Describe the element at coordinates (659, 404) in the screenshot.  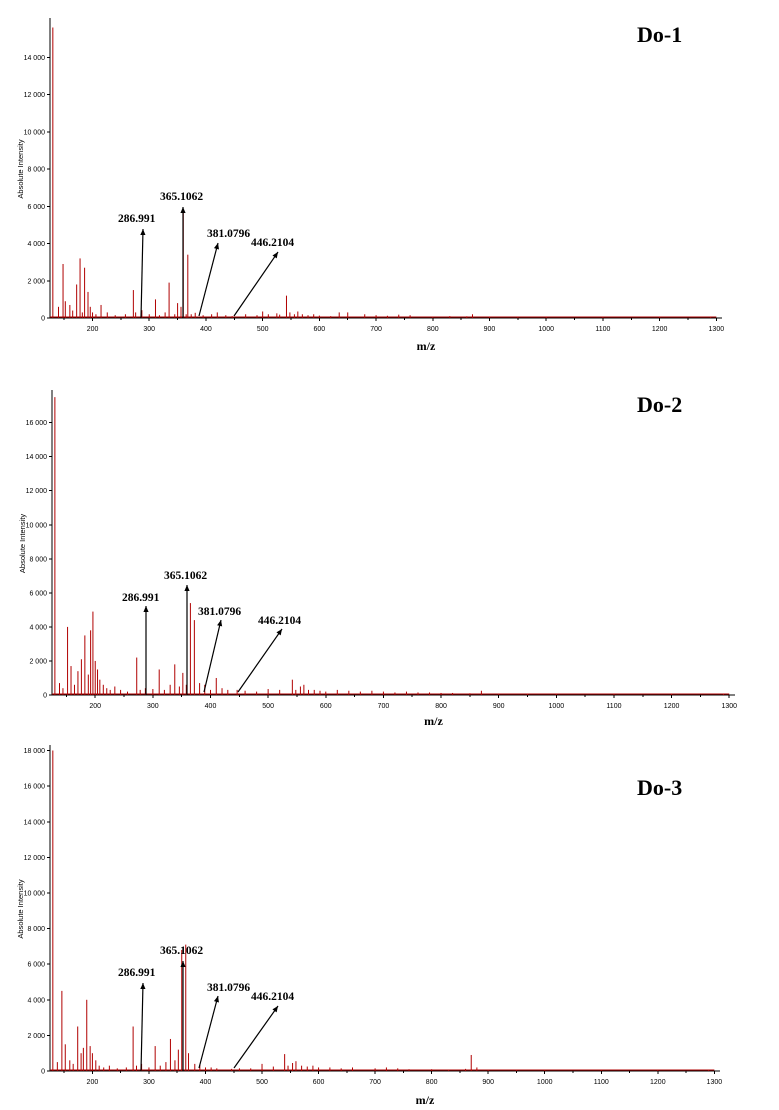
I see `chart-title: Do-2` at that location.